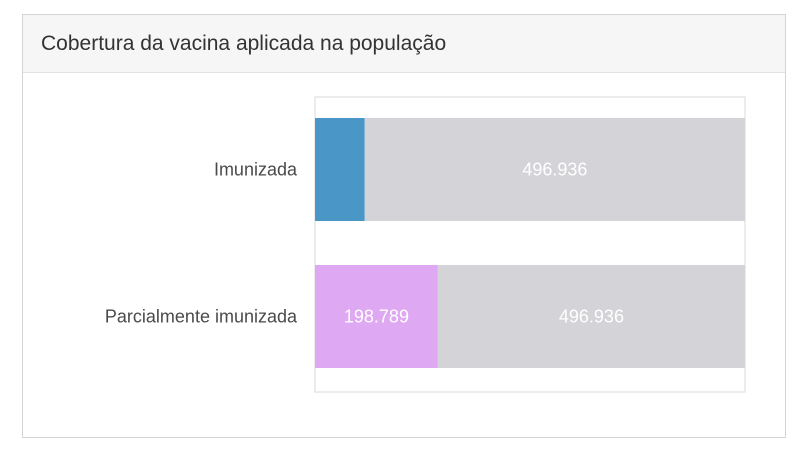  What do you see at coordinates (256, 170) in the screenshot?
I see `category-label-1: Imunizada` at bounding box center [256, 170].